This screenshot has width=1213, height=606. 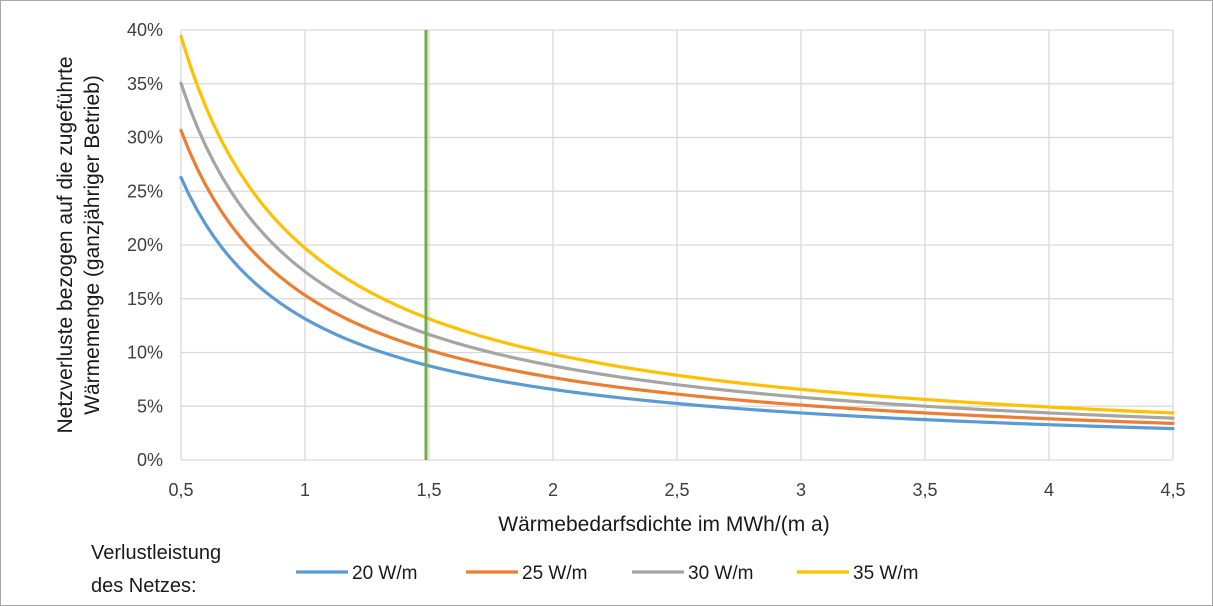 What do you see at coordinates (92, 245) in the screenshot?
I see `y-axis-title-line2: Wärmemenge (ganzjähriger Betrieb)` at bounding box center [92, 245].